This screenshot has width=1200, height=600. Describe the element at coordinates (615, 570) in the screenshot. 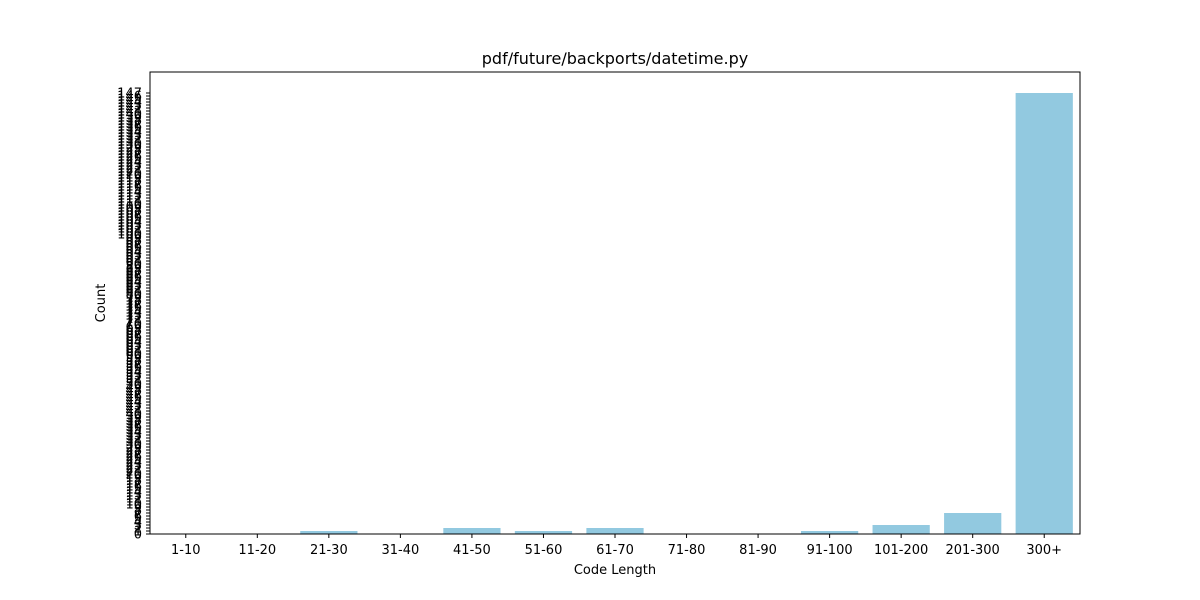

I see `x-axis-title: Code Length` at that location.